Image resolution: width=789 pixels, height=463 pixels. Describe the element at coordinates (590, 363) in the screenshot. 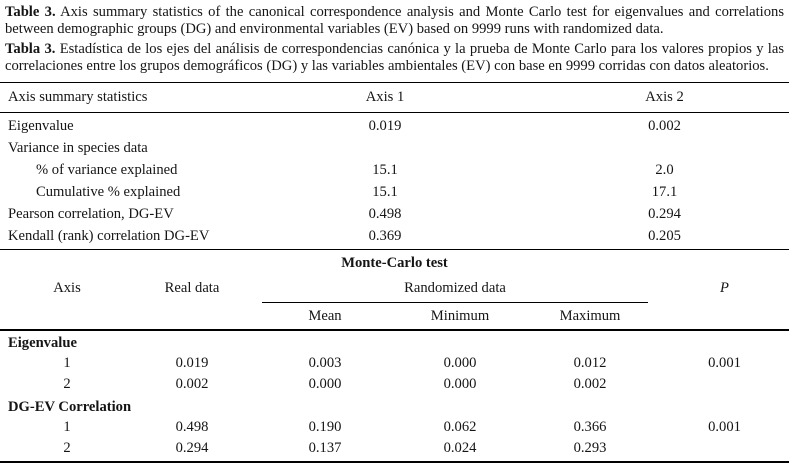

I see `maximum-value: 0.012` at that location.